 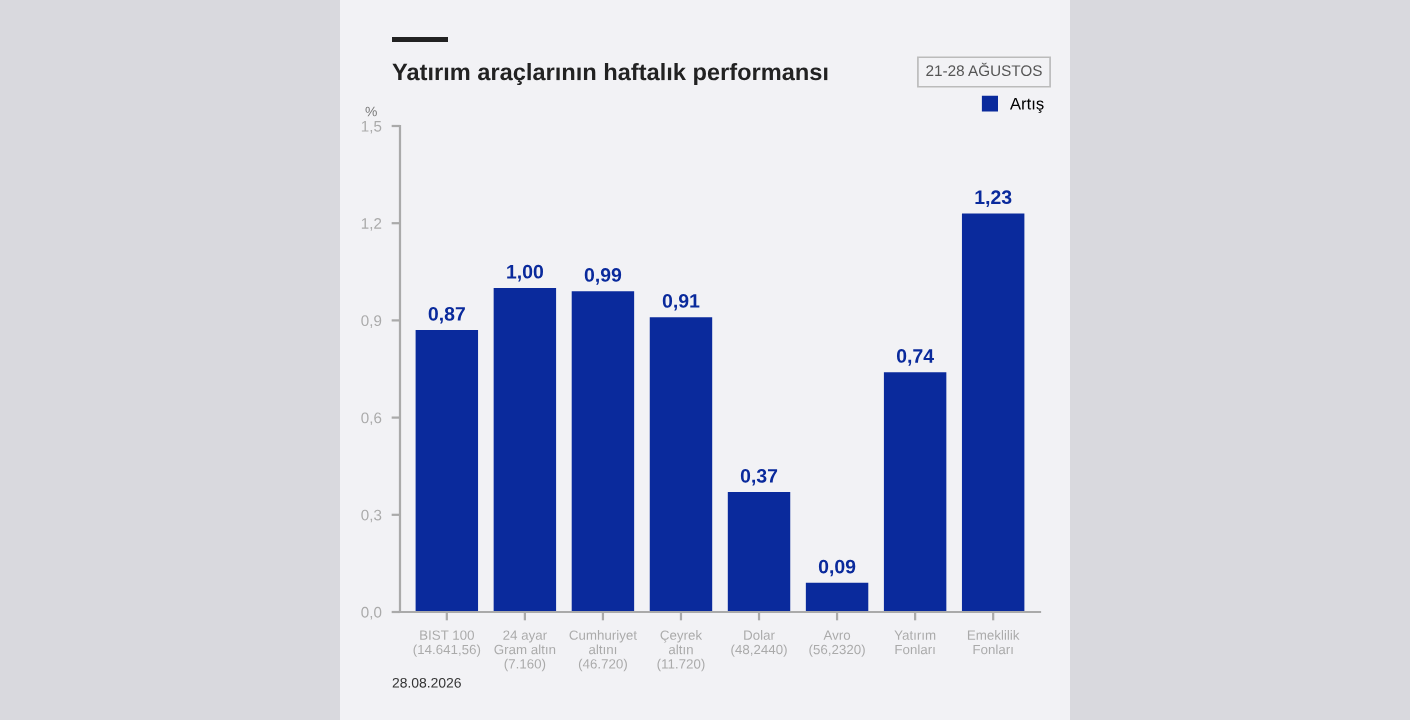 What do you see at coordinates (915, 357) in the screenshot?
I see `data-label: 0,74` at bounding box center [915, 357].